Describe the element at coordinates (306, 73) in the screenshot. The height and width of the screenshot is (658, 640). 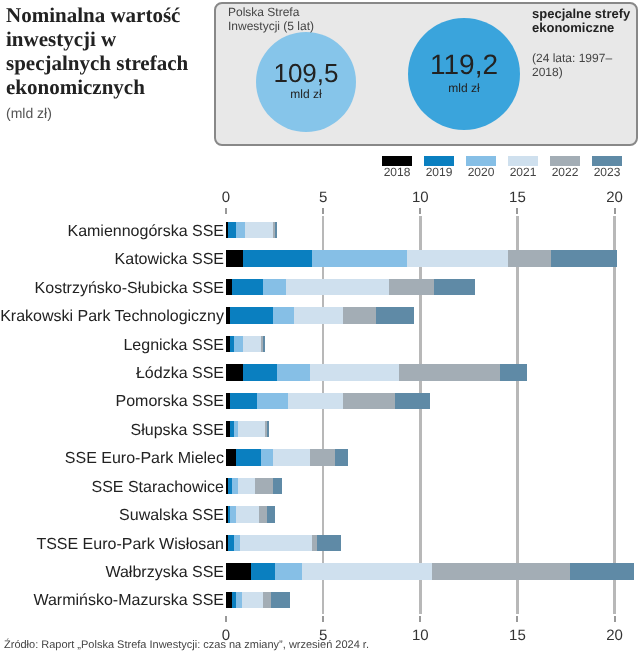
I see `text: 109,5` at that location.